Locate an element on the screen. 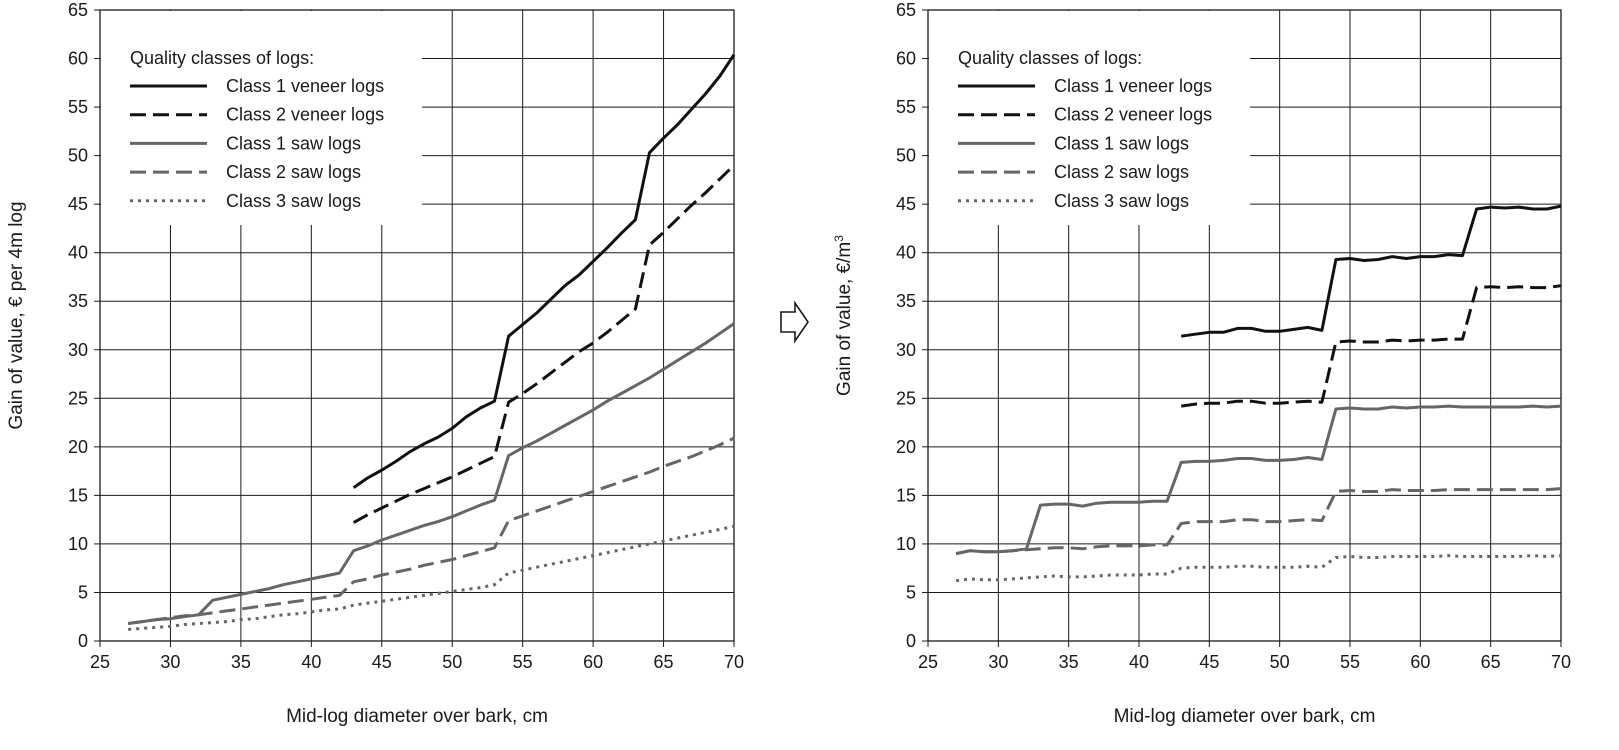 This screenshot has width=1619, height=750. right-arrow-icon is located at coordinates (794, 322).